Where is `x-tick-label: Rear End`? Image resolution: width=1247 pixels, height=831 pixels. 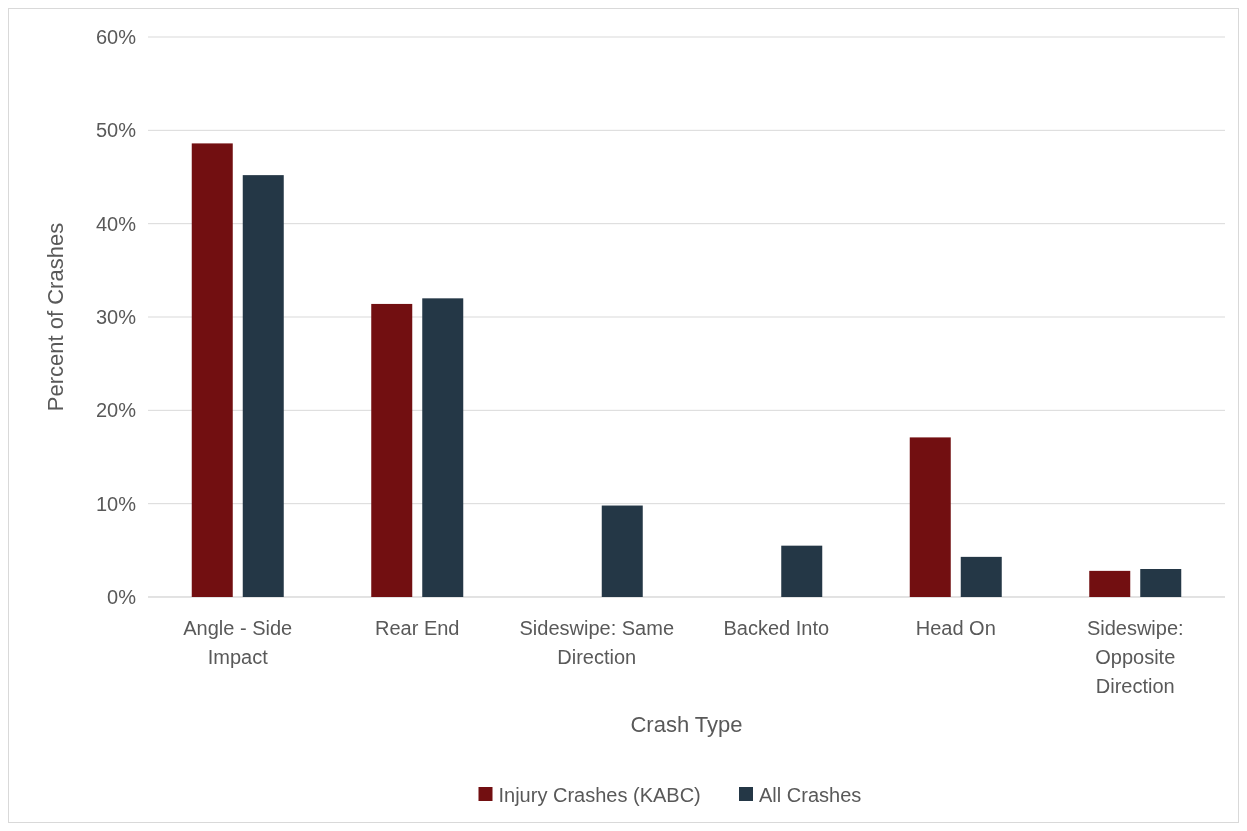 x-tick-label: Rear End is located at coordinates (417, 628).